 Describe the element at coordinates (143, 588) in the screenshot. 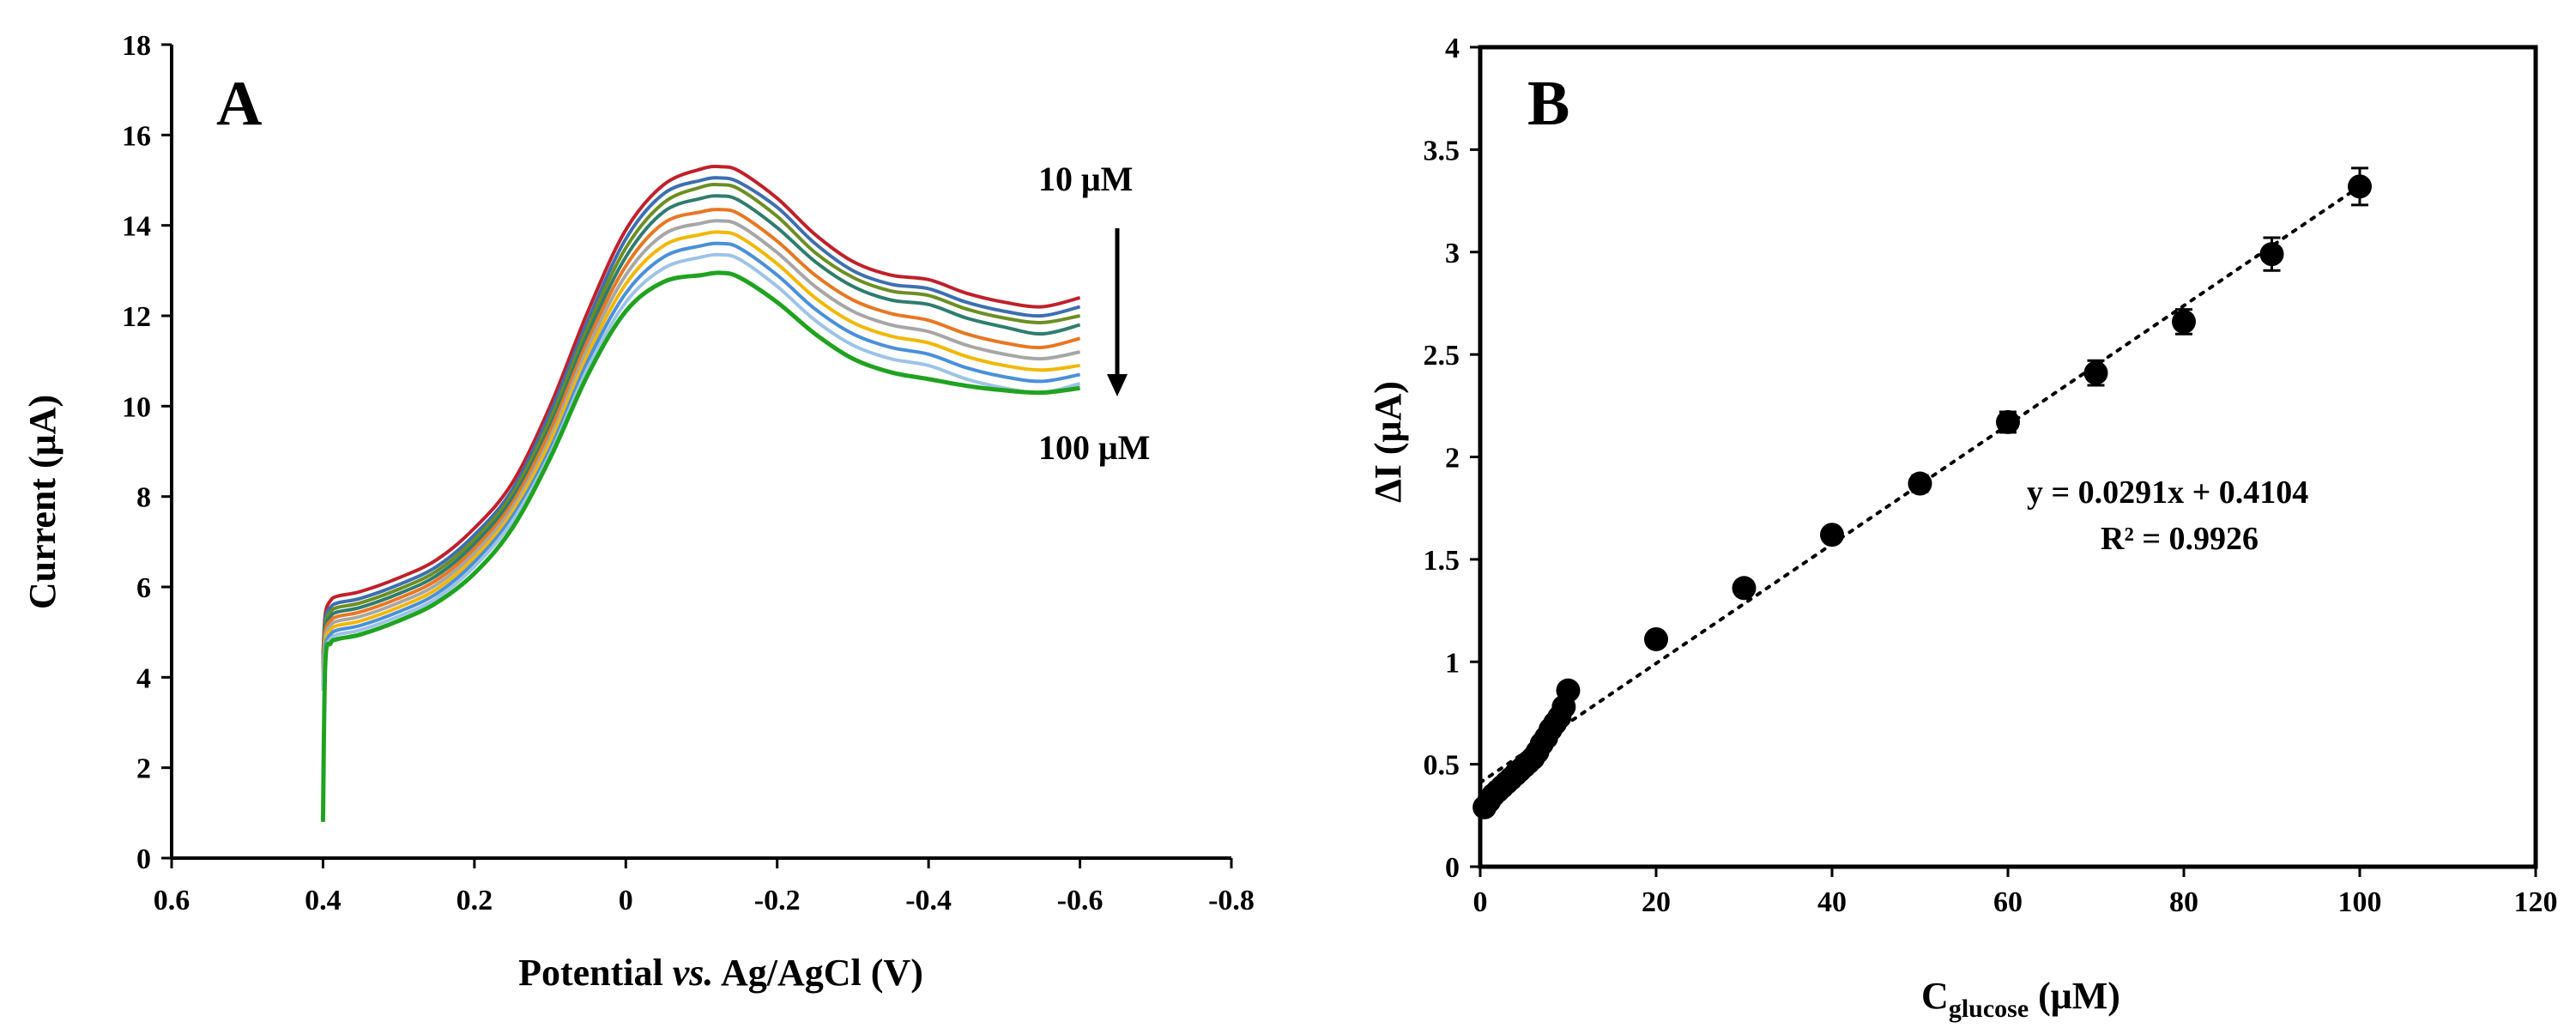

I see `panel-a-ytick-label: 6` at that location.